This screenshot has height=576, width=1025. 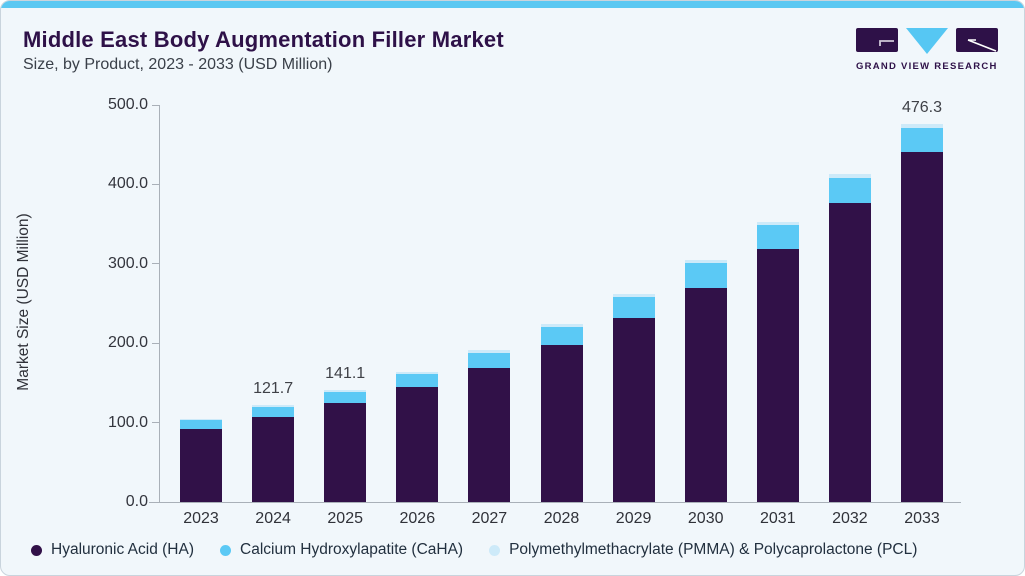 I want to click on x-axis-label-2030: 2030, so click(x=705, y=518).